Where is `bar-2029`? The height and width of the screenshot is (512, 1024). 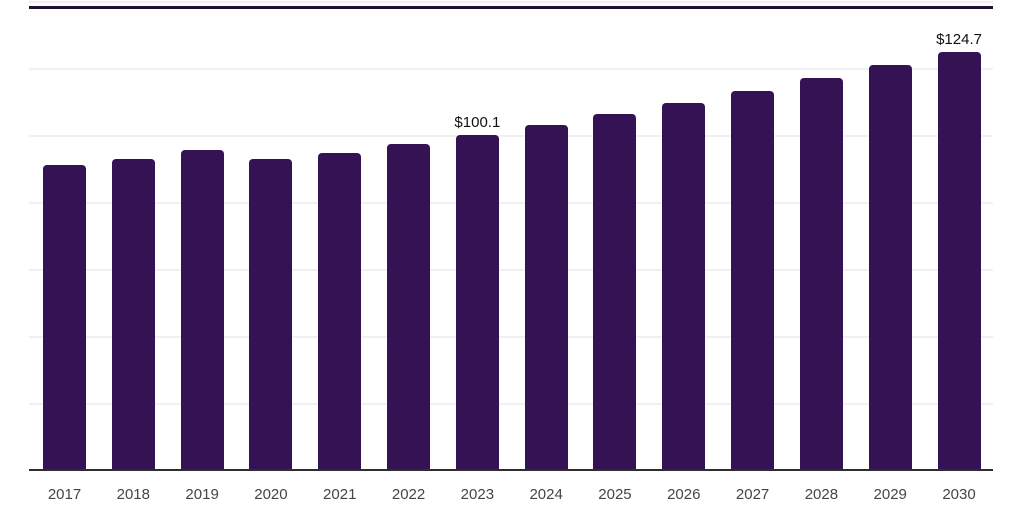
bar-2029 is located at coordinates (890, 267).